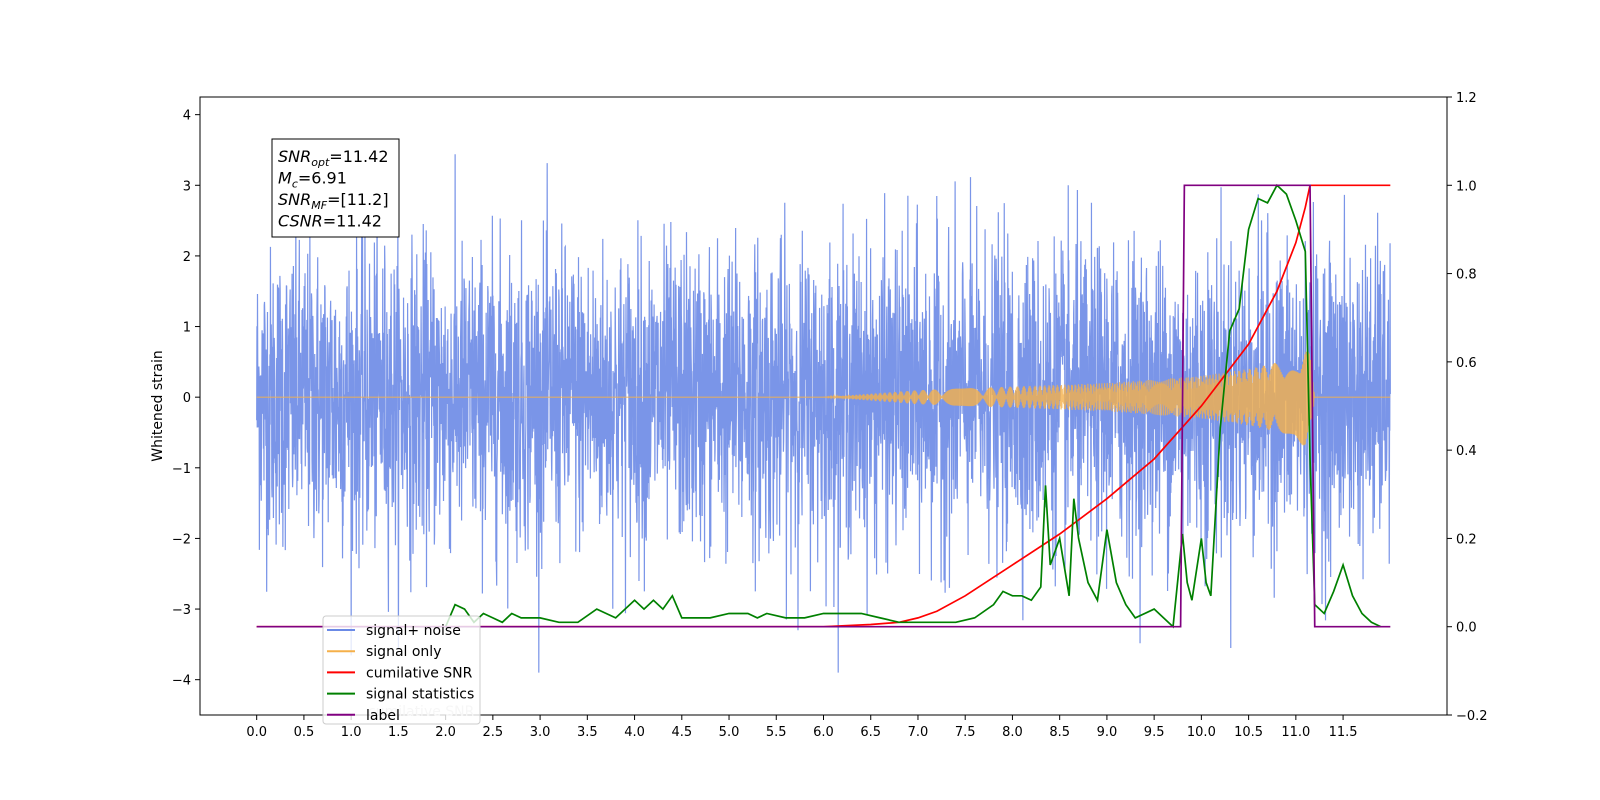 Image resolution: width=1600 pixels, height=800 pixels. What do you see at coordinates (322, 178) in the screenshot?
I see `annotation-value: =6.91` at bounding box center [322, 178].